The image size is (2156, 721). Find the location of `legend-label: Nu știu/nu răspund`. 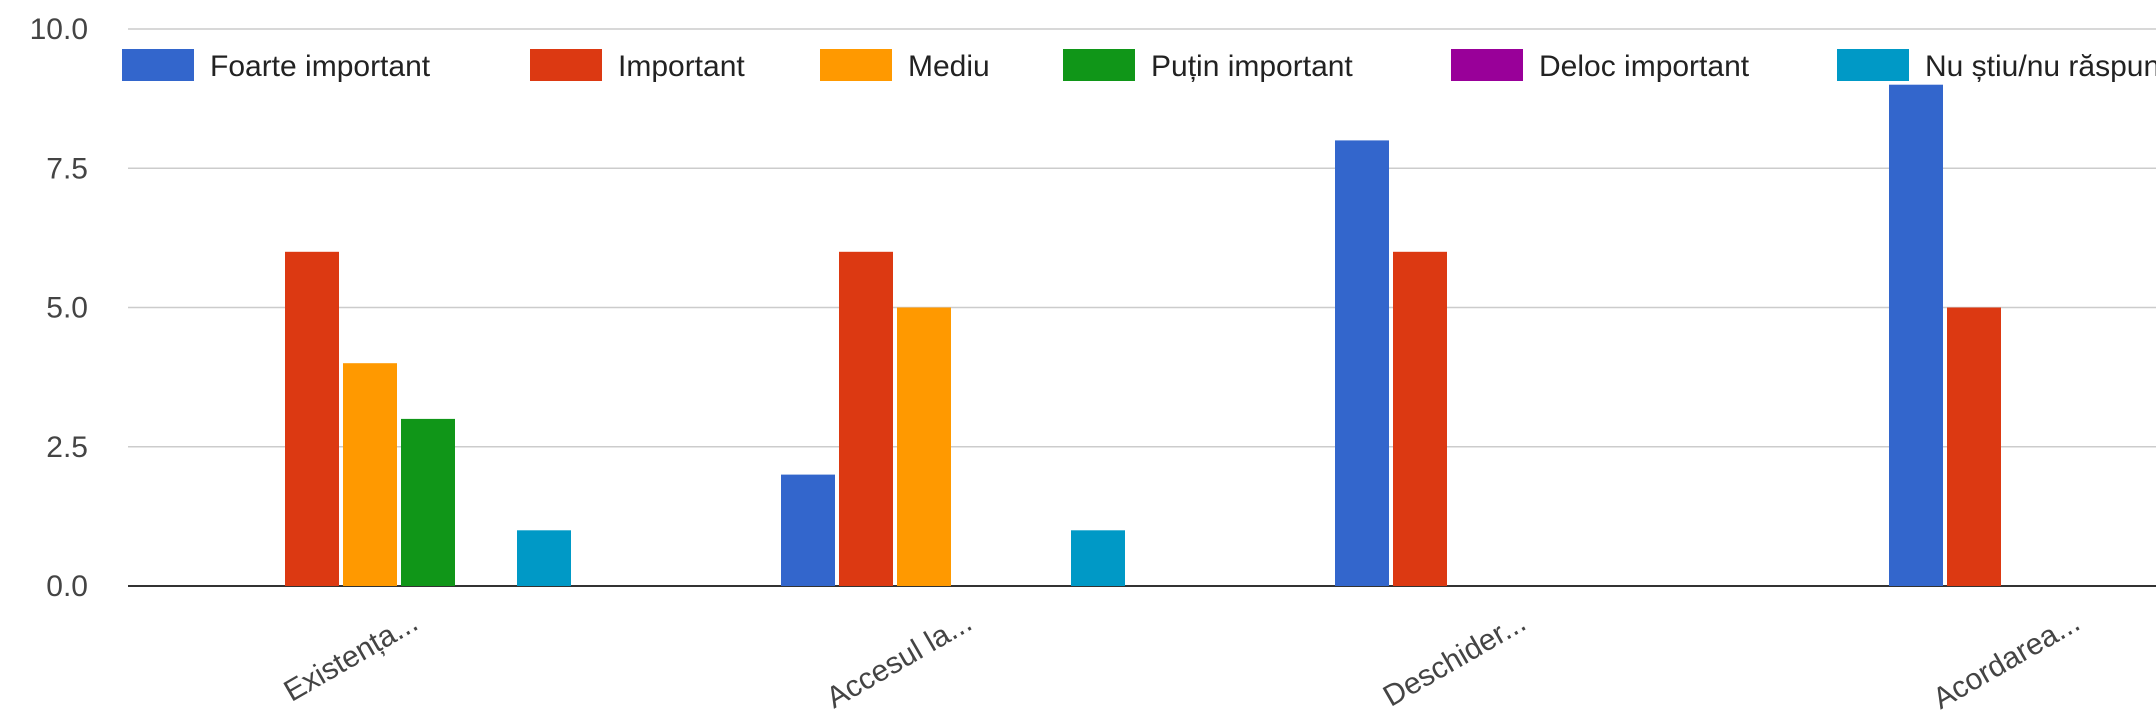

legend-label: Nu știu/nu răspund is located at coordinates (2040, 66).